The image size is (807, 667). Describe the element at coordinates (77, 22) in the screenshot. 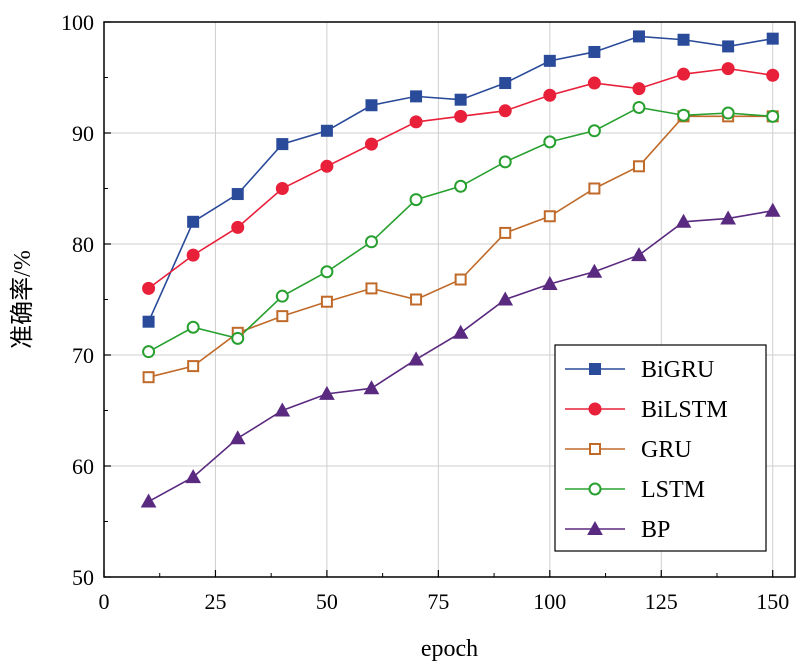

I see `y-tick-label: 100` at that location.